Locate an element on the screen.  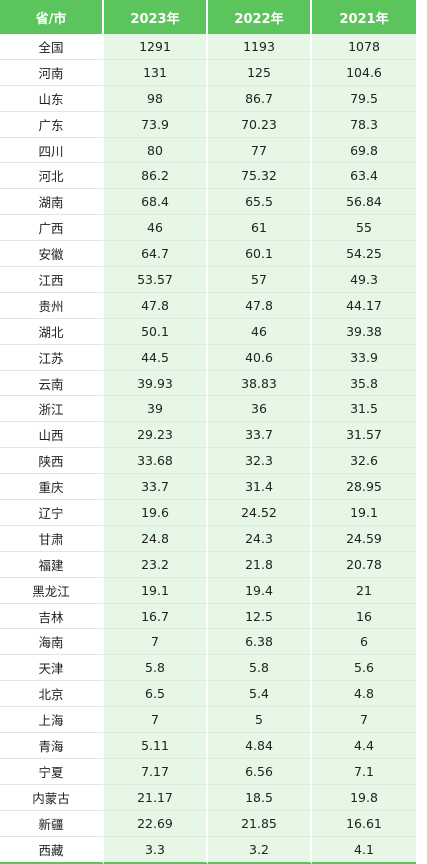
table-row: 西藏 3.3 3.2 4.1 is located at coordinates (208, 850).